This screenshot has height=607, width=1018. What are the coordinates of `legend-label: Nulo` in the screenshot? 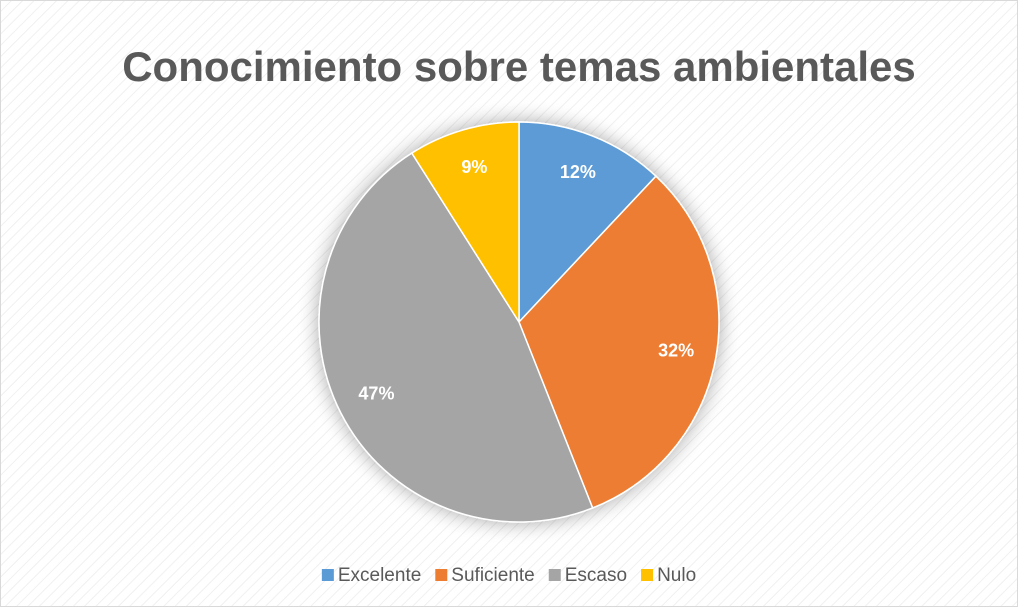 It's located at (676, 575).